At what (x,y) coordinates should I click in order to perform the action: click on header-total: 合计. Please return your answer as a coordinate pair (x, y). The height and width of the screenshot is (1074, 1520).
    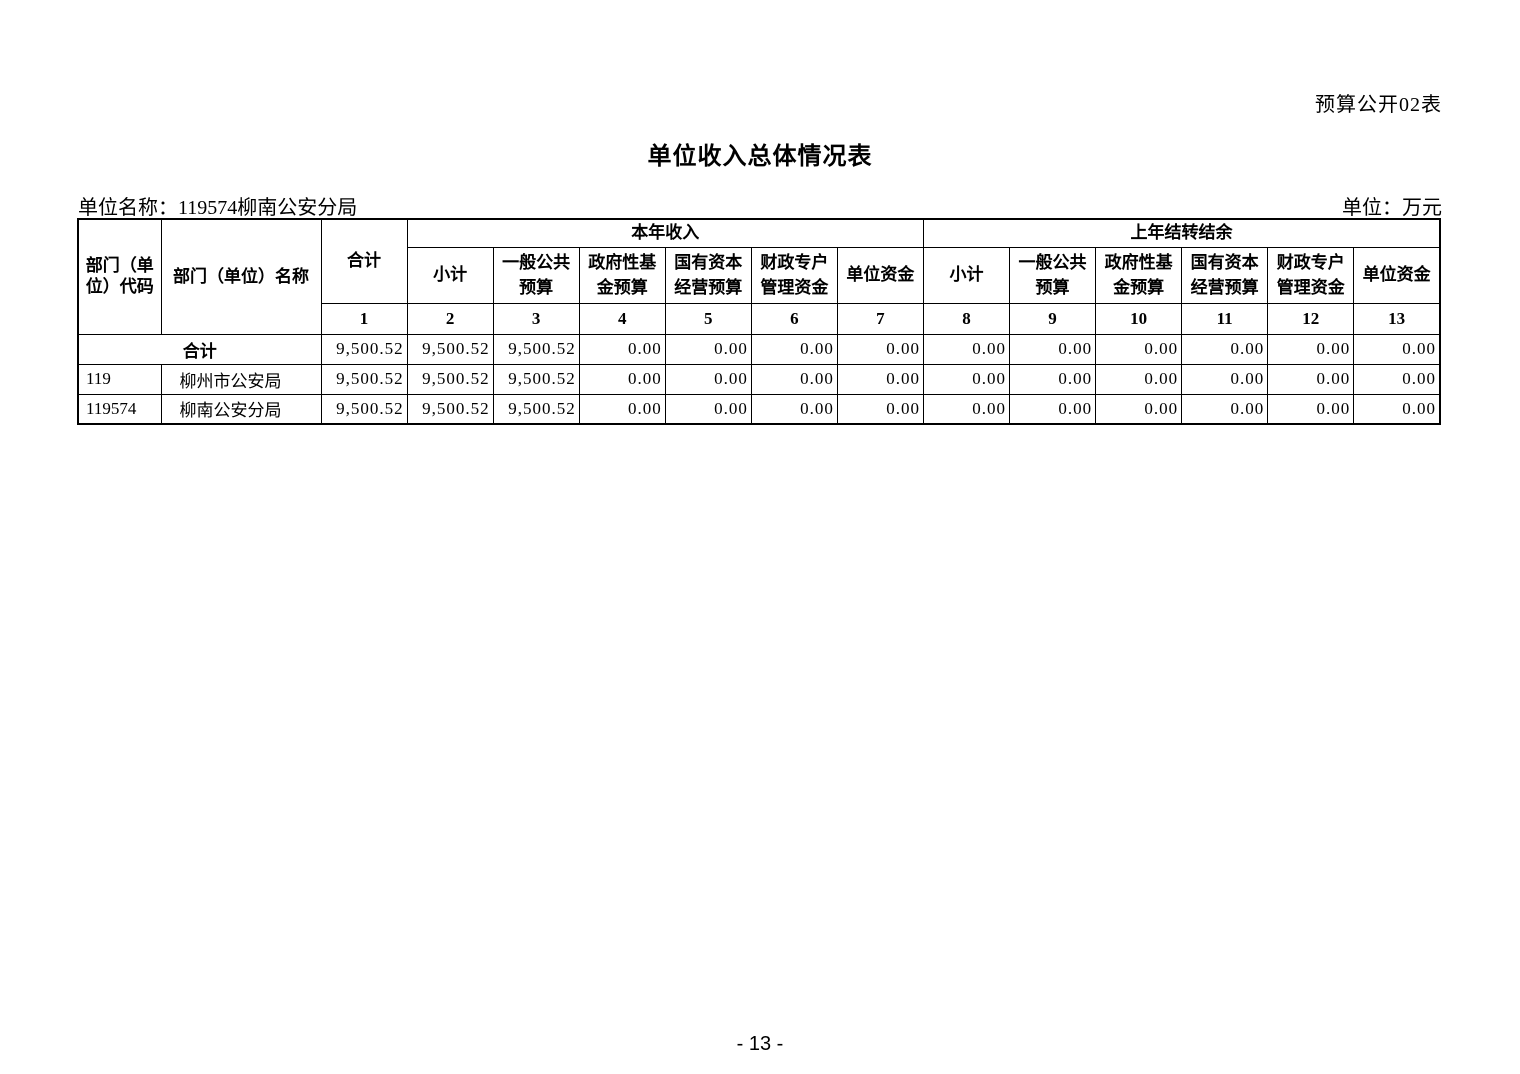
    Looking at the image, I should click on (364, 261).